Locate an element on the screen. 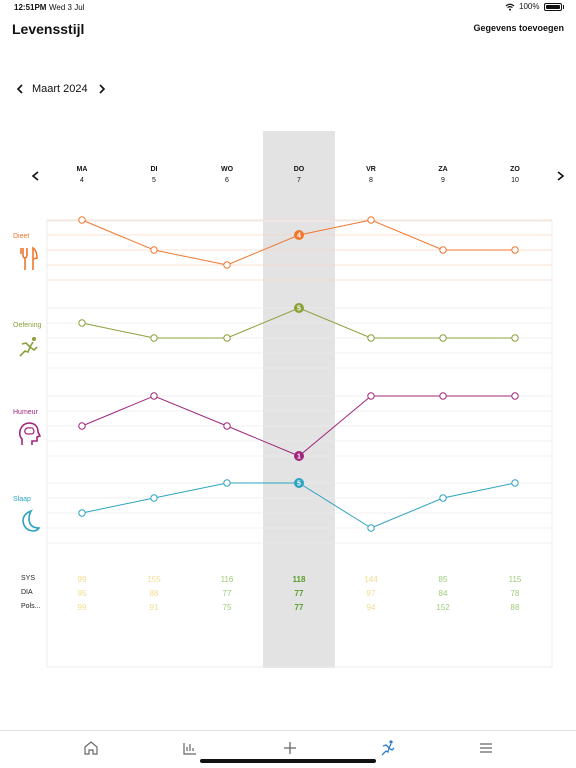 The image size is (576, 768). selected-point-slaap is located at coordinates (299, 483).